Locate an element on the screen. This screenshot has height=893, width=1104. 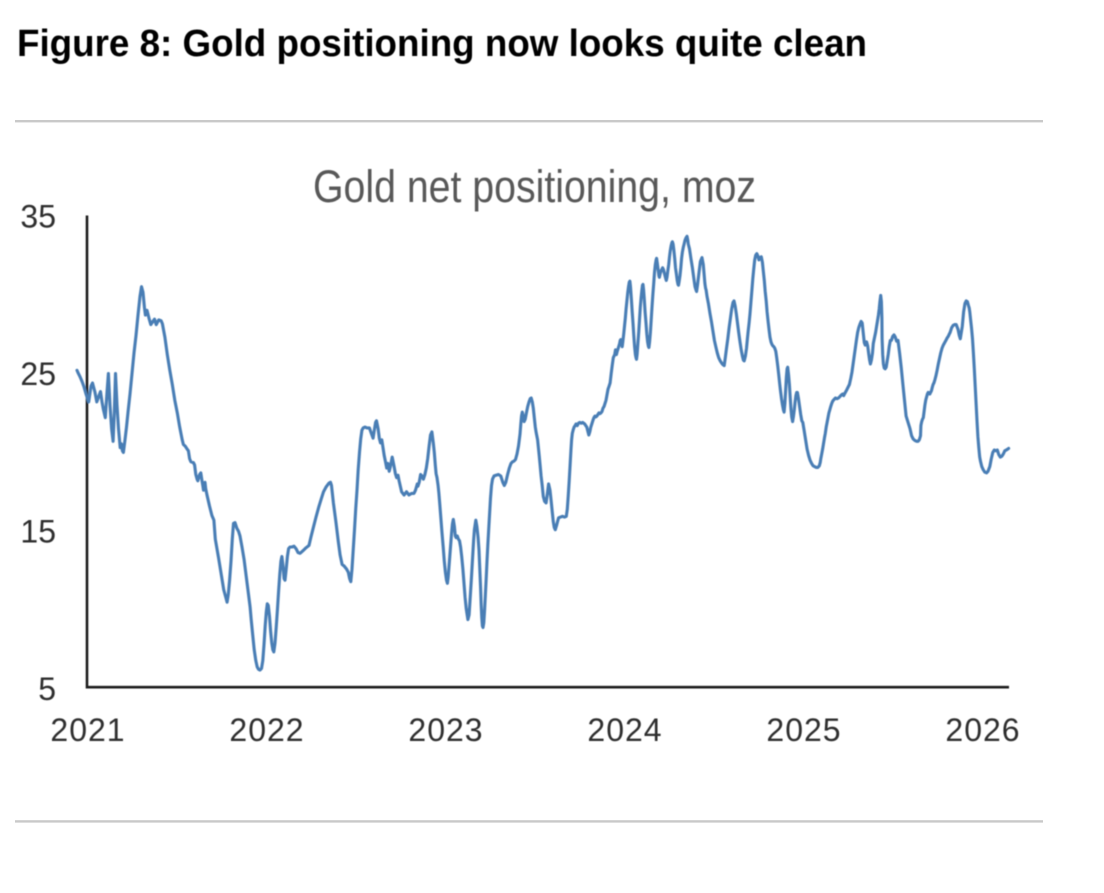
svg-text: 2024 is located at coordinates (624, 730).